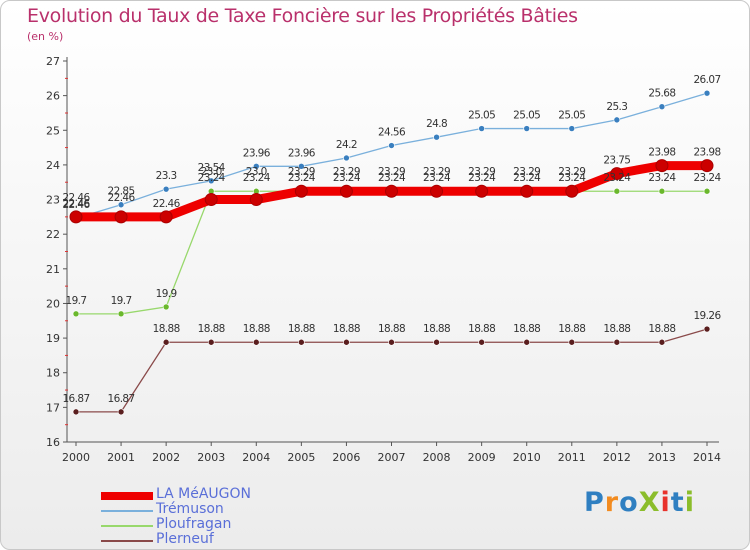  I want to click on x-tick-label: 2012, so click(617, 457).